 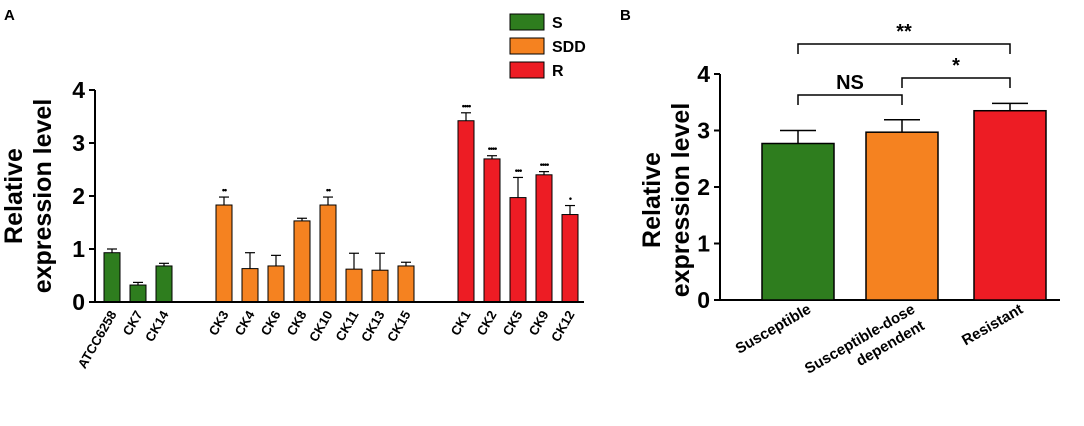 I want to click on x-tick-label: CK1, so click(x=461, y=323).